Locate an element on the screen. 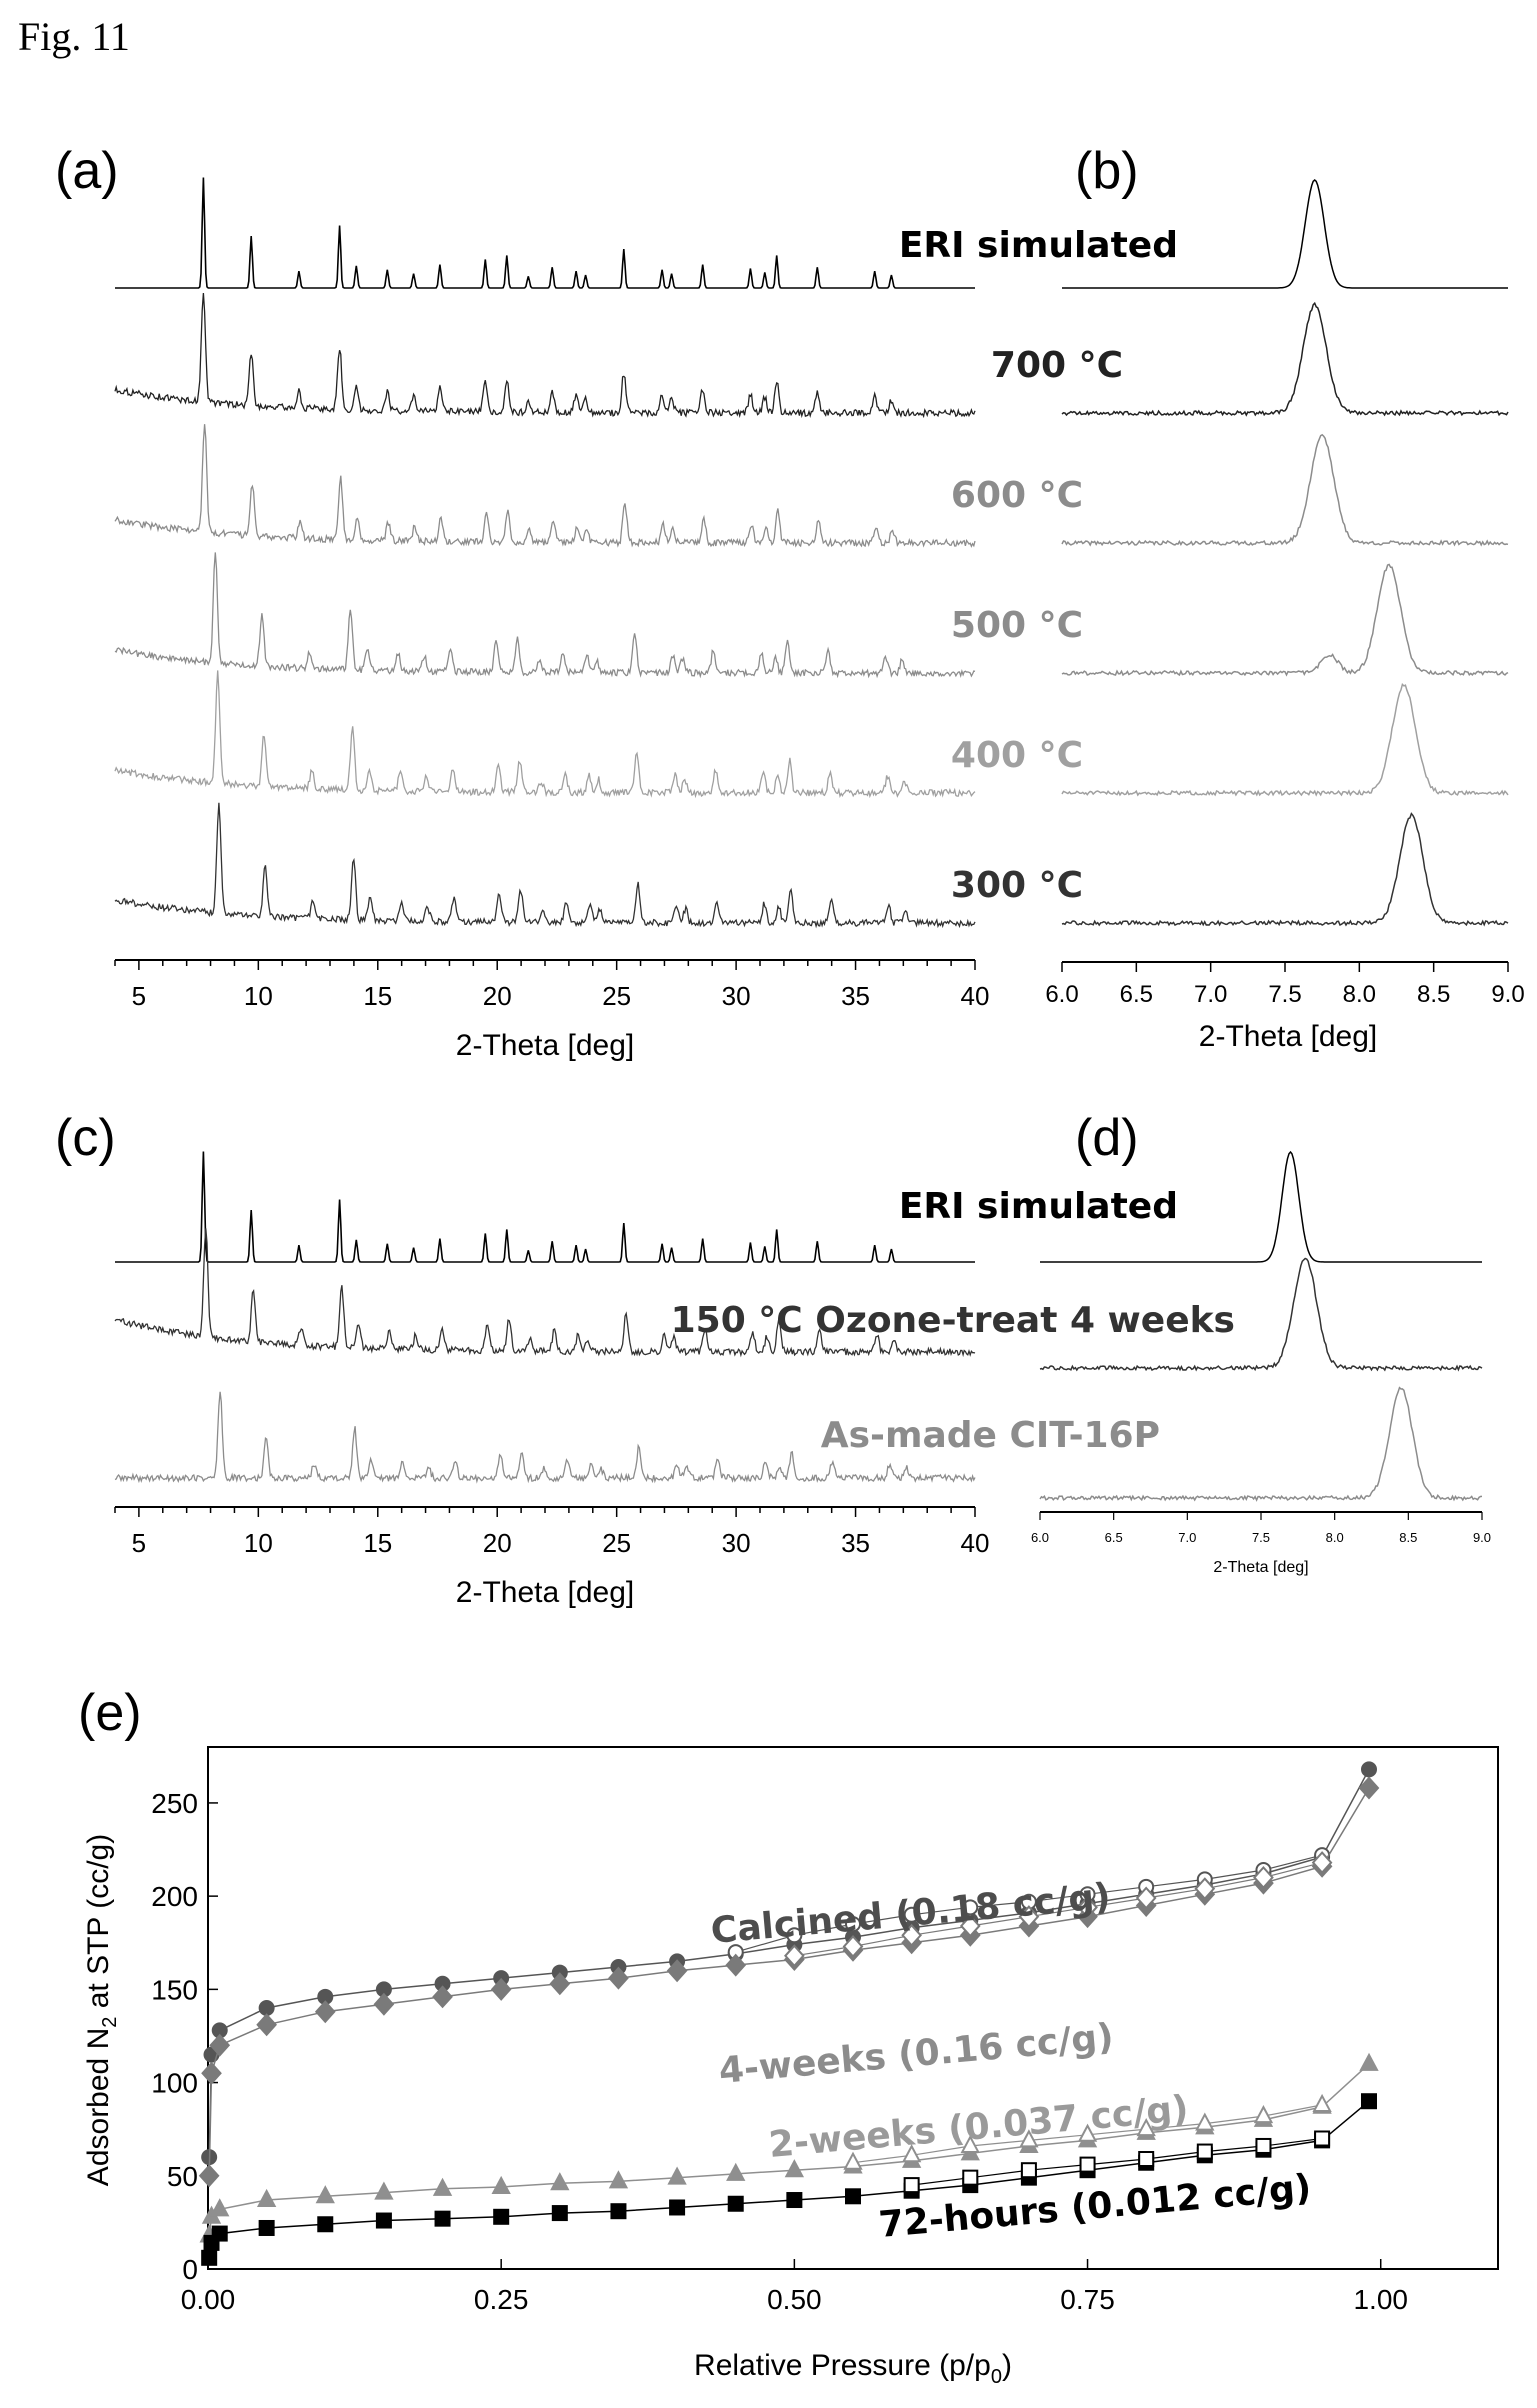 This screenshot has height=2408, width=1537. panel-b-x-tick-label: 8.0 is located at coordinates (1359, 994).